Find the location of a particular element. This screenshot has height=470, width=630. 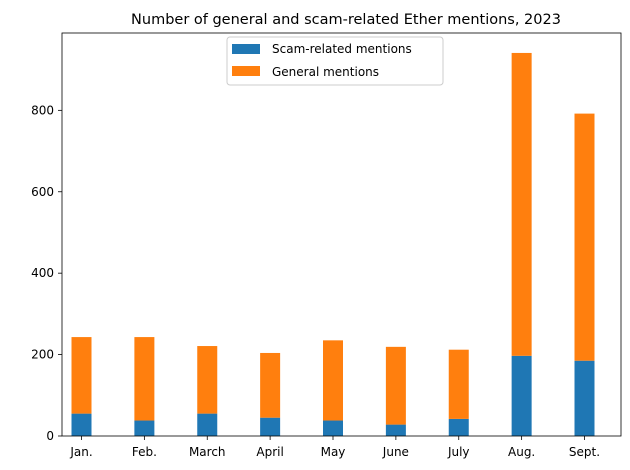

bar-scam-april is located at coordinates (270, 426).